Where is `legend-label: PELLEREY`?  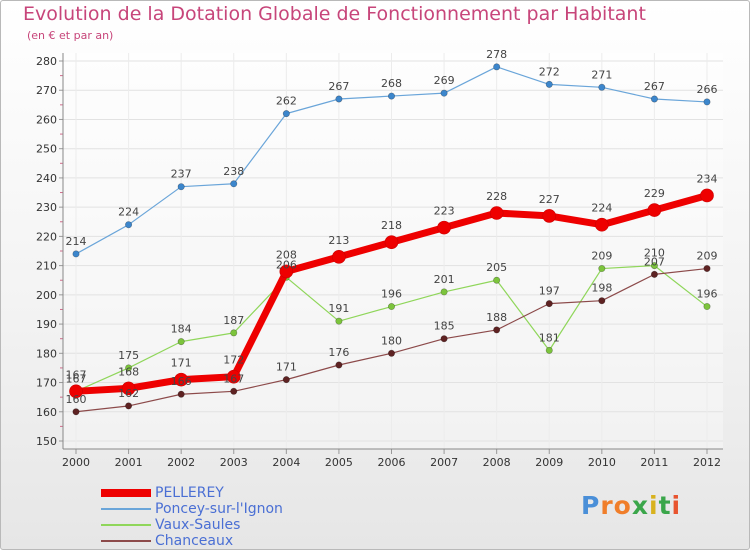
legend-label: PELLEREY is located at coordinates (189, 493).